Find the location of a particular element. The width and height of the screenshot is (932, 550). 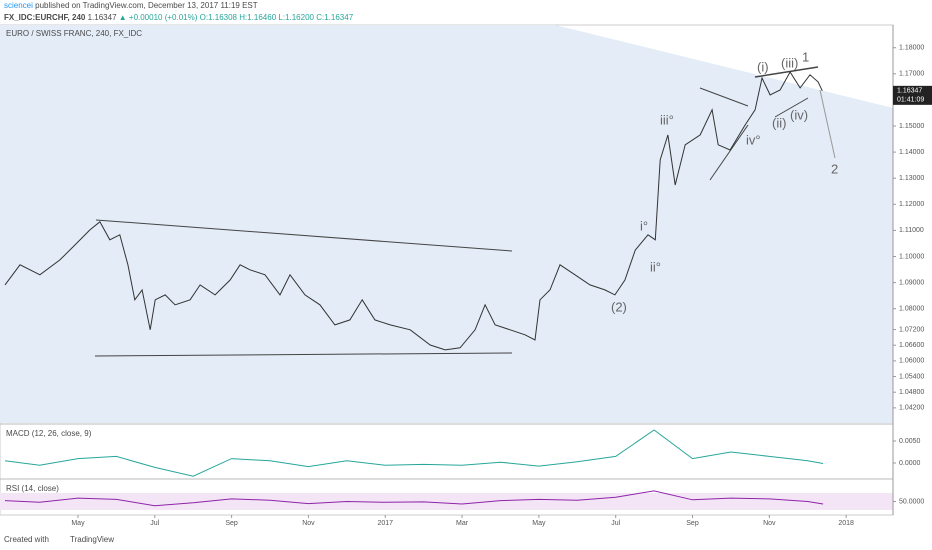

y-tick-label: 1.05400 is located at coordinates (911, 376).